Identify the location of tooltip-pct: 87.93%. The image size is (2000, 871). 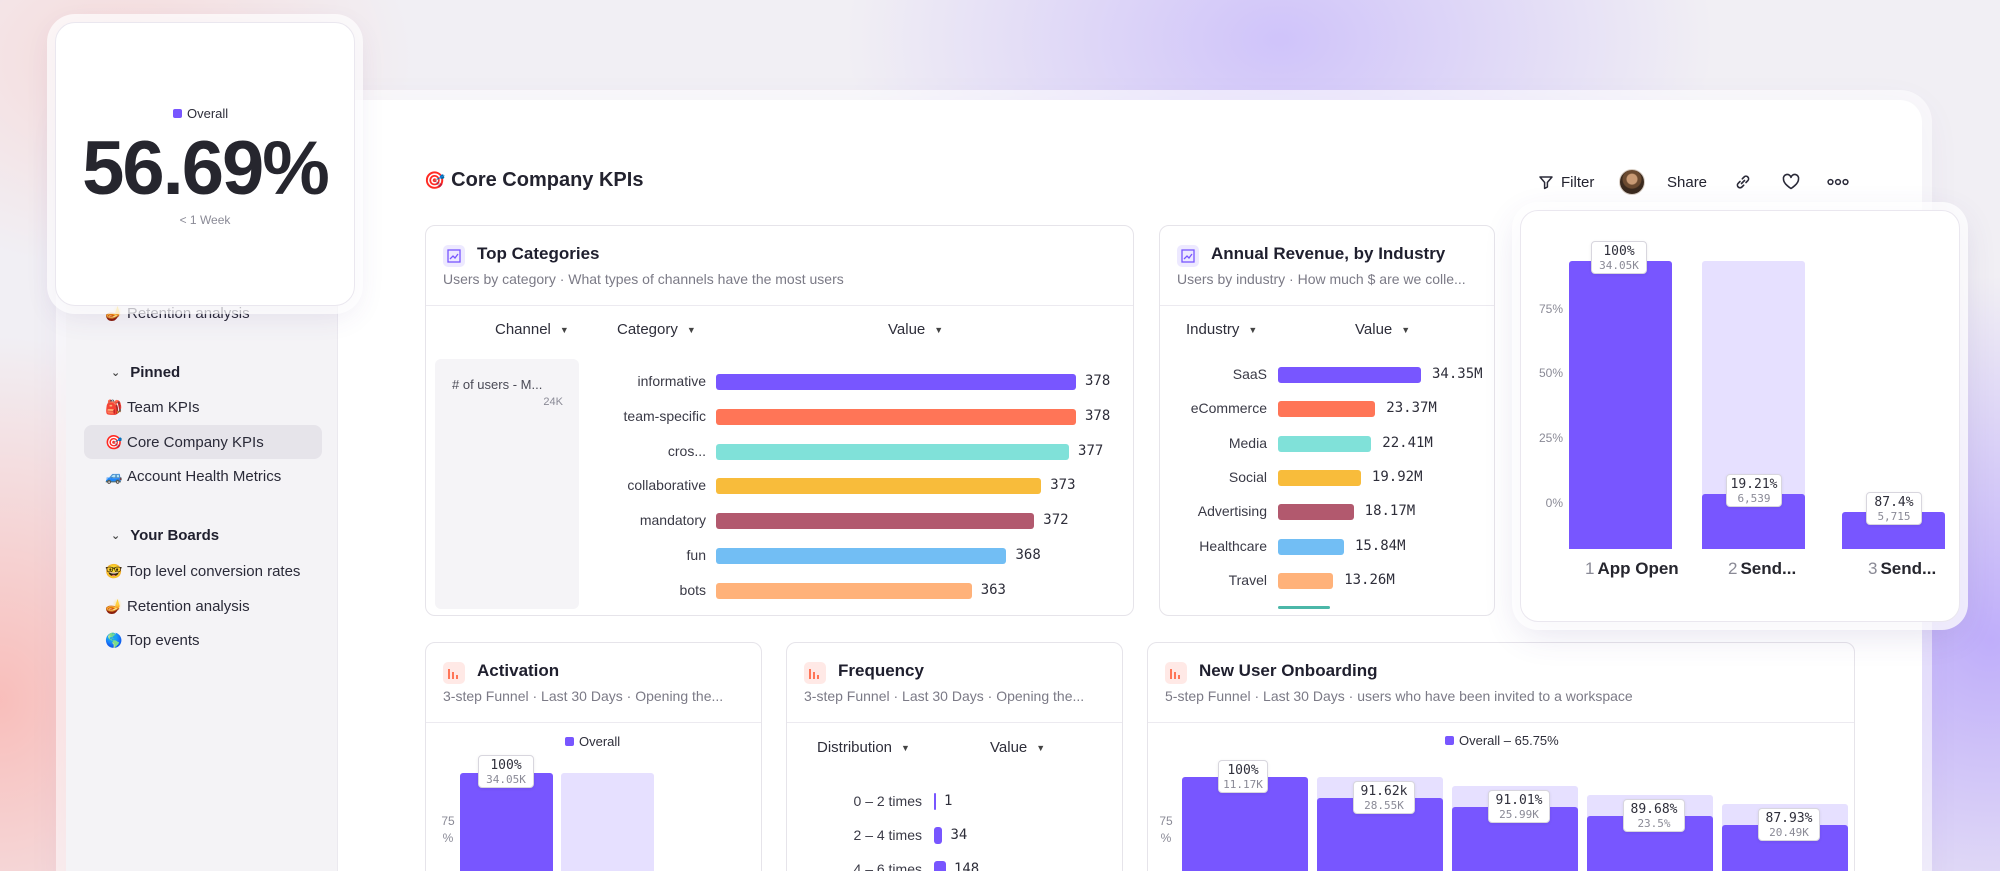
(1789, 818).